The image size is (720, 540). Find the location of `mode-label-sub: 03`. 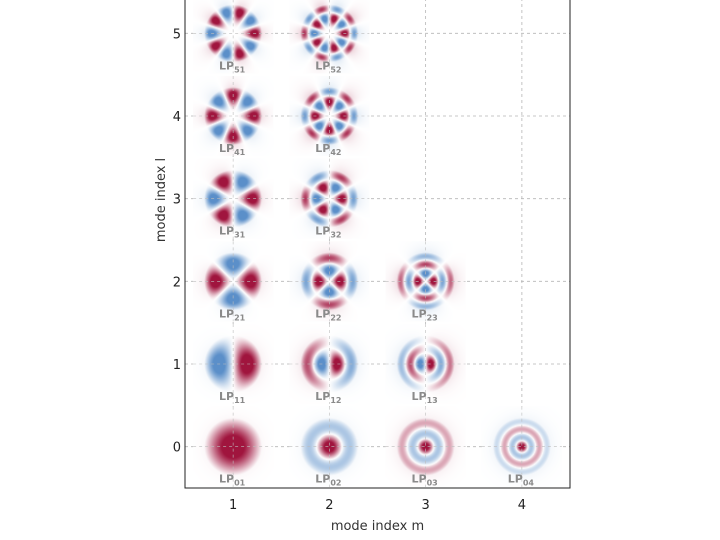

mode-label-sub: 03 is located at coordinates (432, 483).